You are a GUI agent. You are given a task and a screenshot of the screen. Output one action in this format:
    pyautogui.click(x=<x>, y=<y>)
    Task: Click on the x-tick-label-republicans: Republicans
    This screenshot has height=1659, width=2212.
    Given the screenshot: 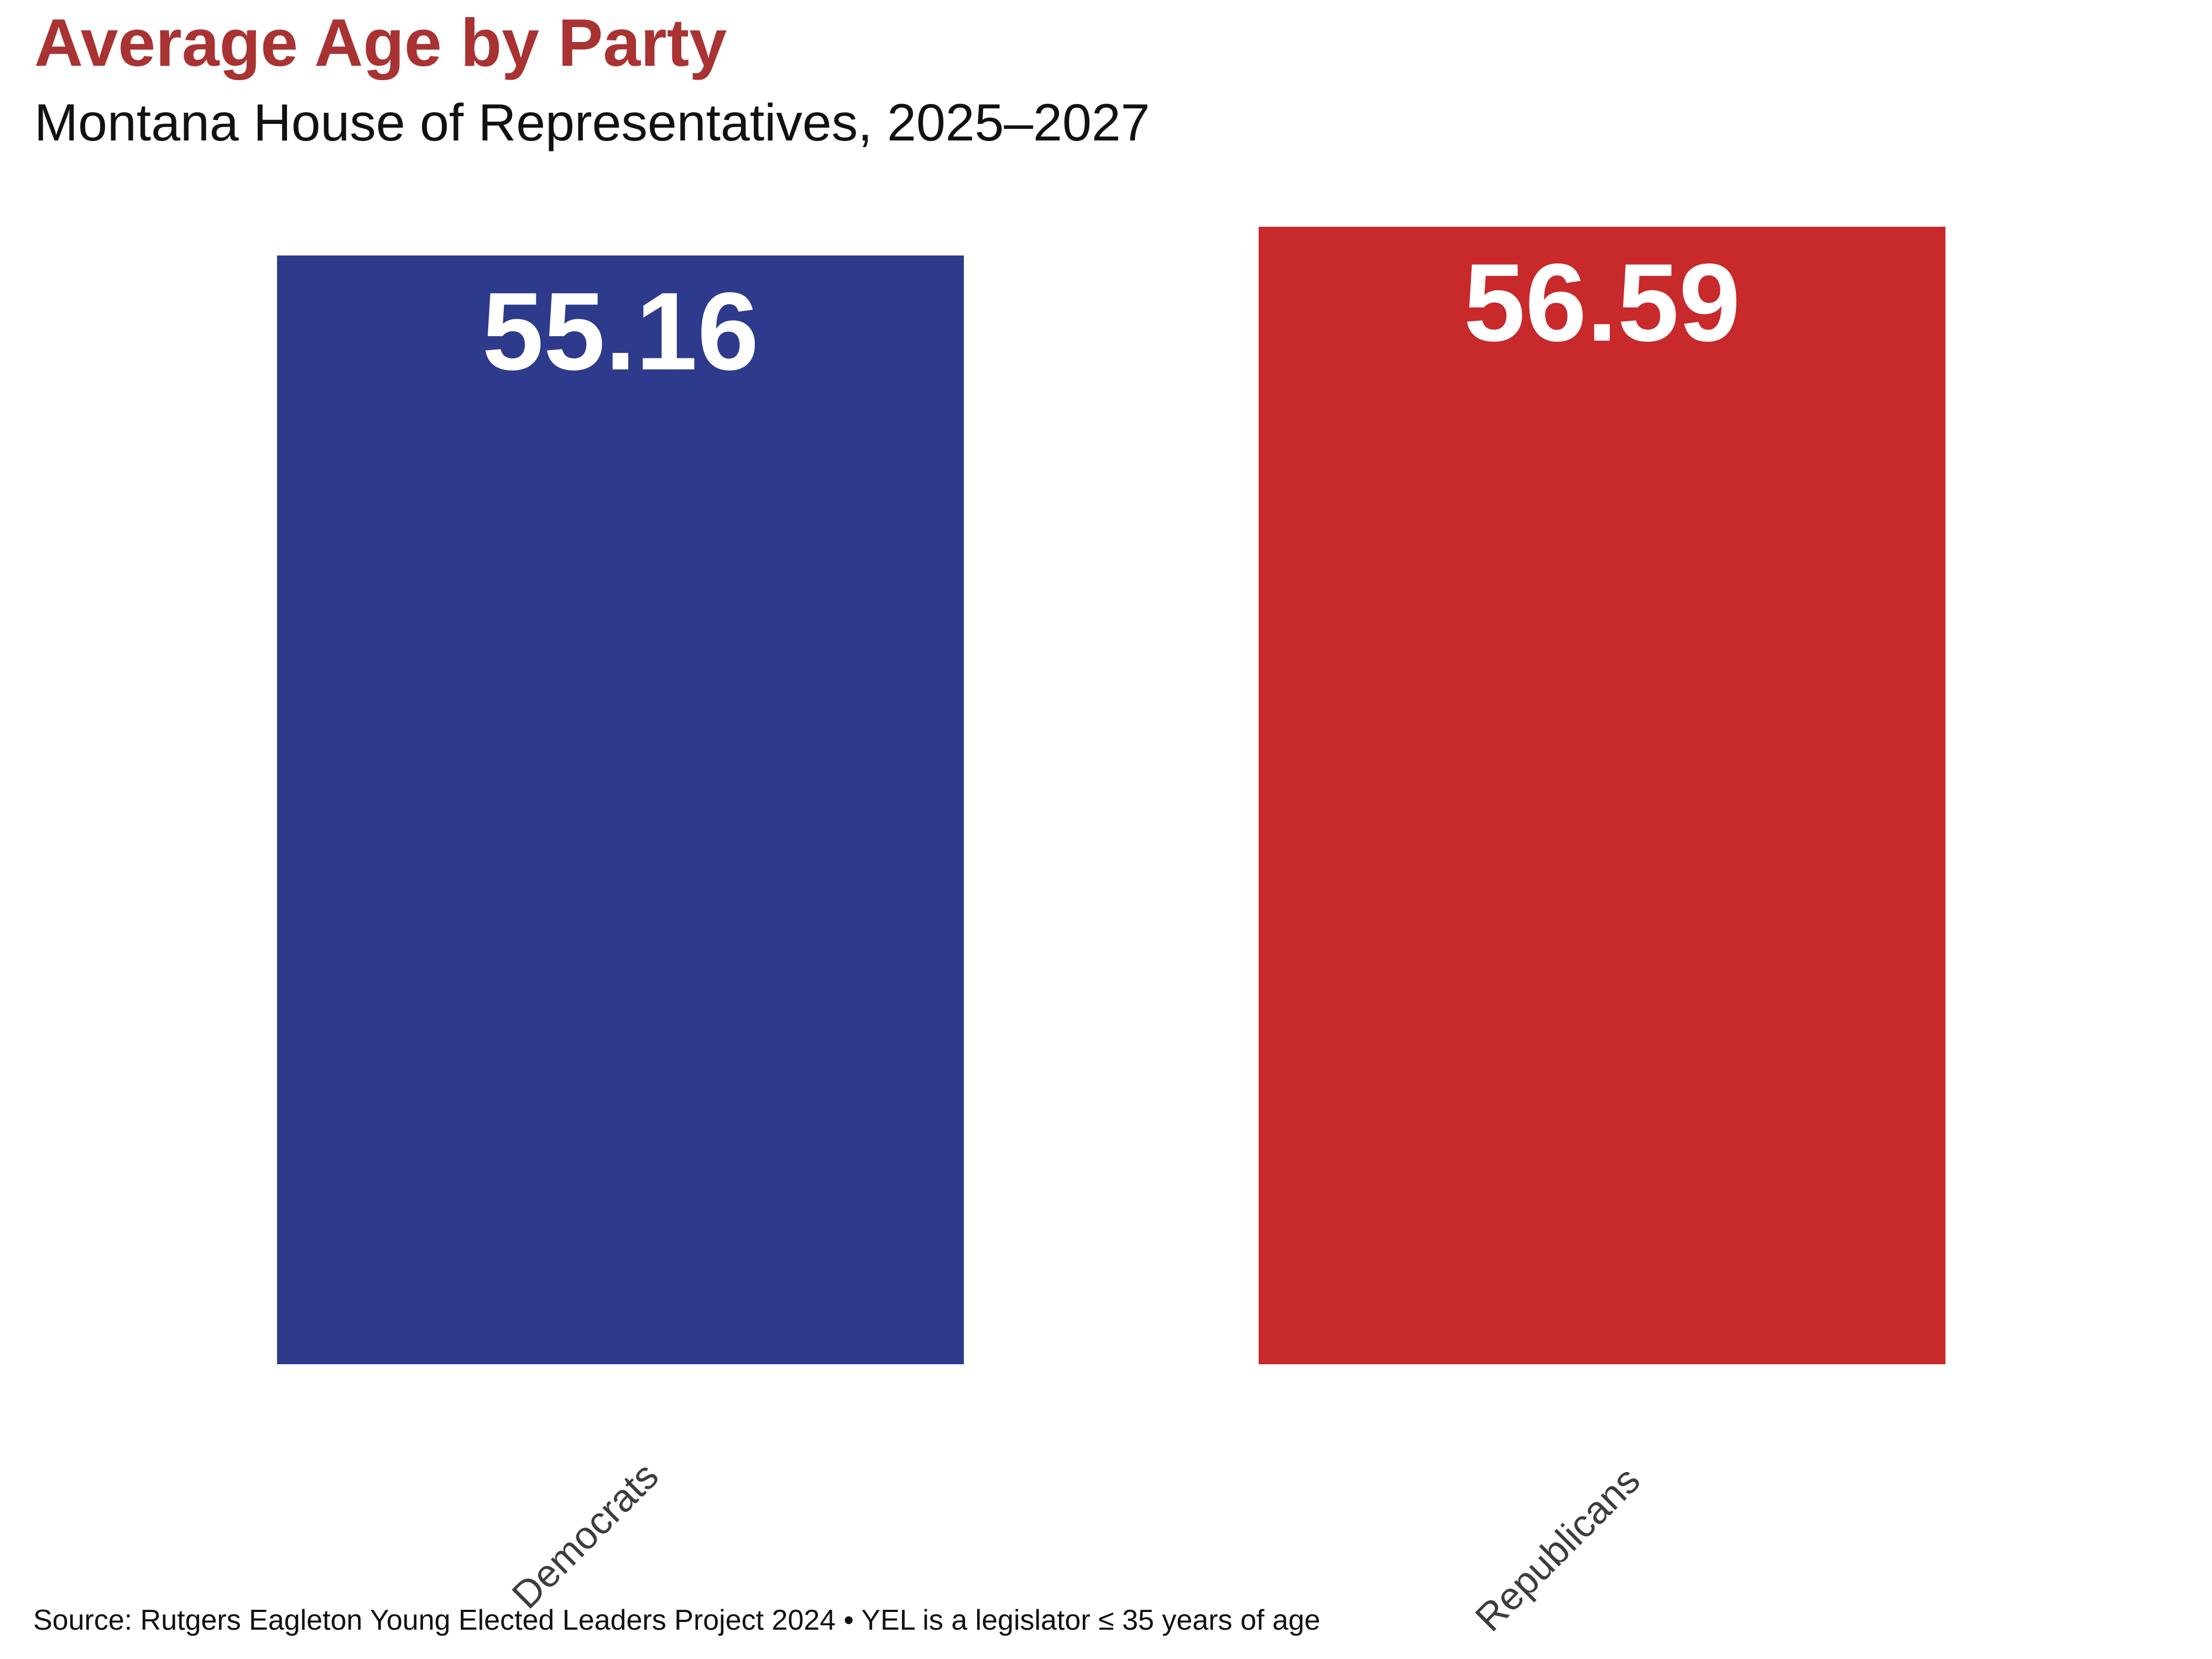 What is the action you would take?
    pyautogui.click(x=1558, y=1549)
    